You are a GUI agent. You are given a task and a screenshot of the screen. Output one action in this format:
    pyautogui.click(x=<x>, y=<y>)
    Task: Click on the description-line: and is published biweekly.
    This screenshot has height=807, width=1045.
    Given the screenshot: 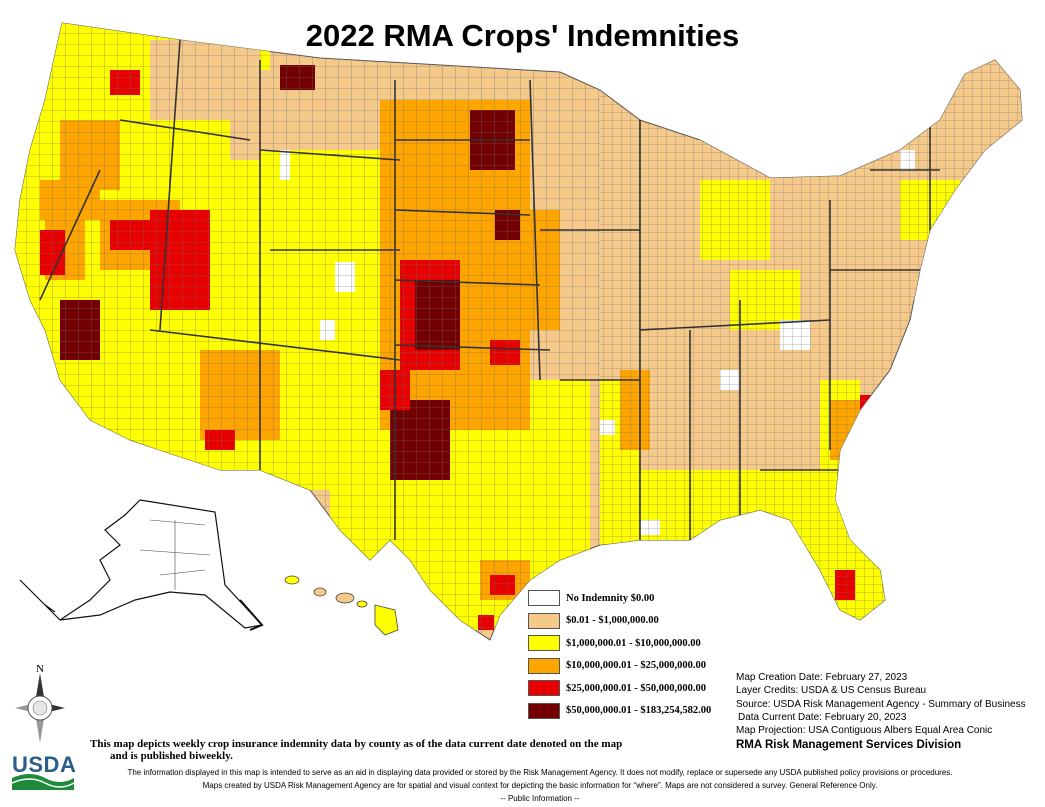 What is the action you would take?
    pyautogui.click(x=171, y=756)
    